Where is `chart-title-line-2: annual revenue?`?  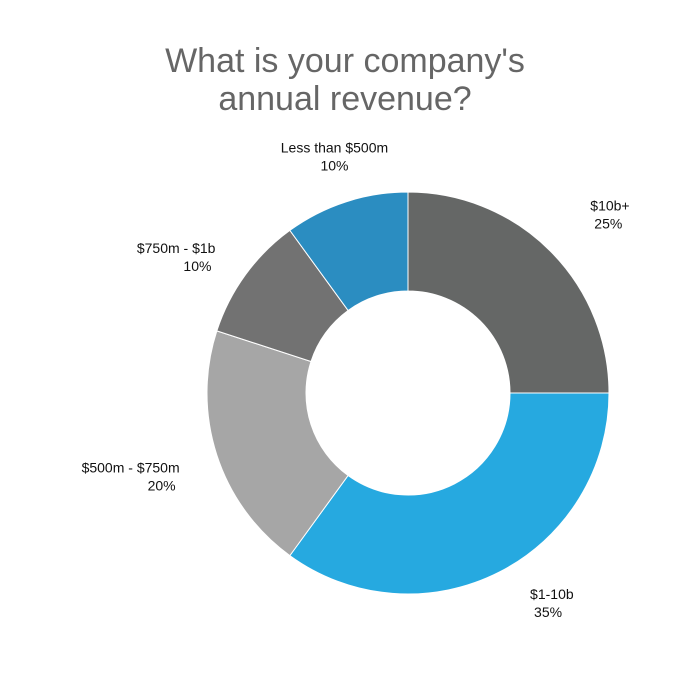 chart-title-line-2: annual revenue? is located at coordinates (344, 99).